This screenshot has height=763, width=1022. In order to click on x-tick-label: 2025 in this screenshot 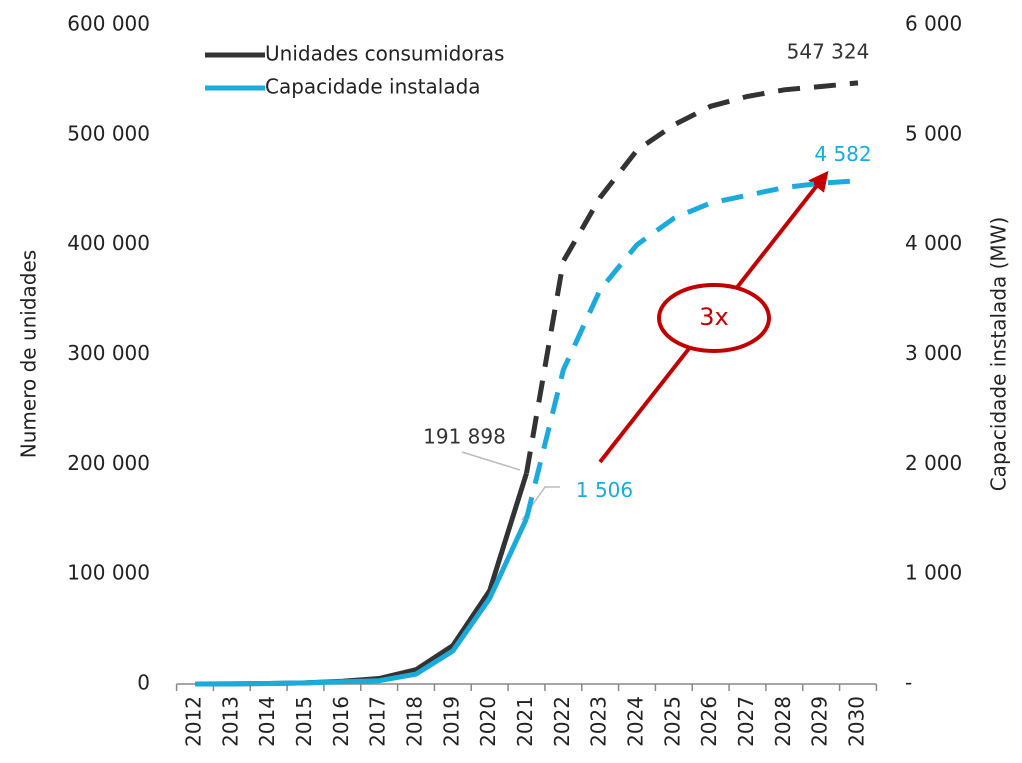, I will do `click(672, 721)`.